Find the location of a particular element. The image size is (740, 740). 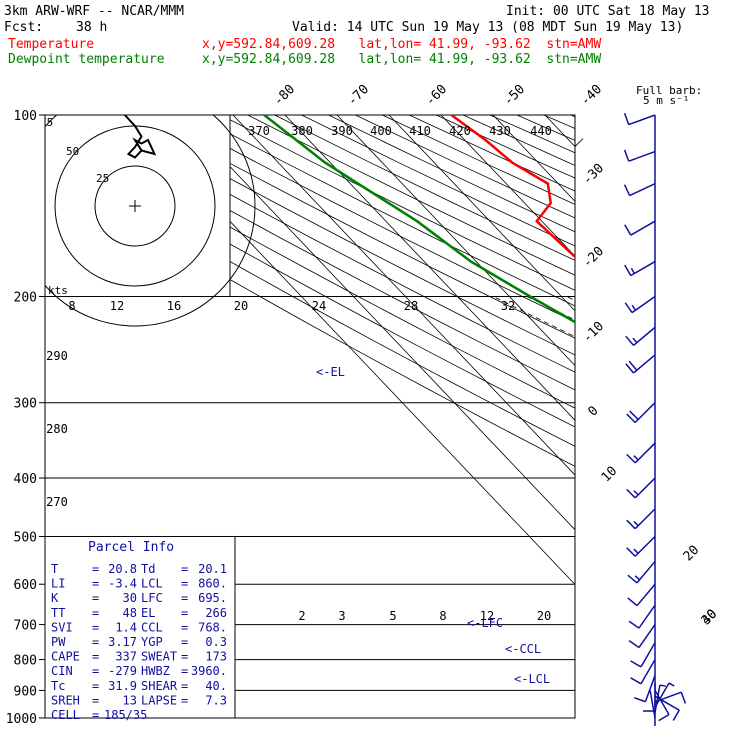

parcel-label: HWBZ is located at coordinates (155, 671).